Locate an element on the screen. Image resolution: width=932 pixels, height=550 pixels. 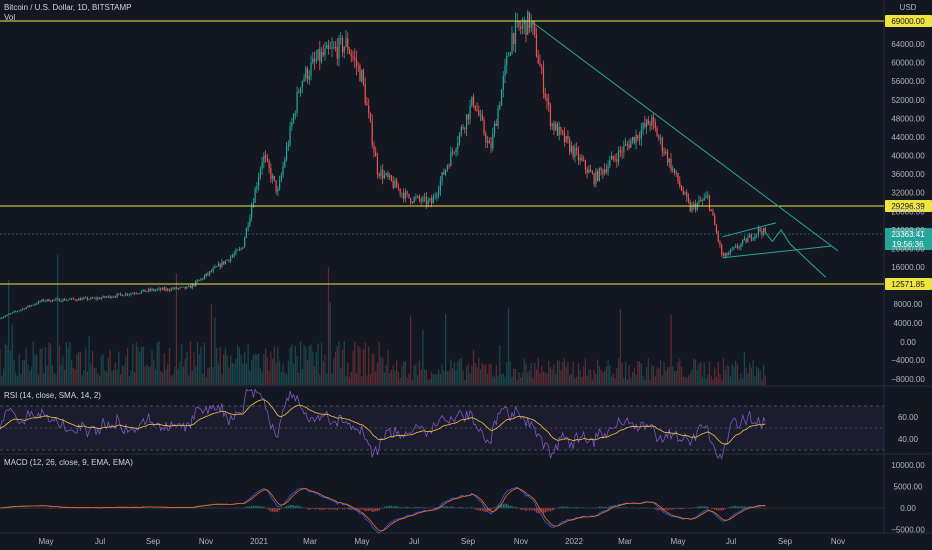
volume-tick: −4000.00 is located at coordinates (908, 360).